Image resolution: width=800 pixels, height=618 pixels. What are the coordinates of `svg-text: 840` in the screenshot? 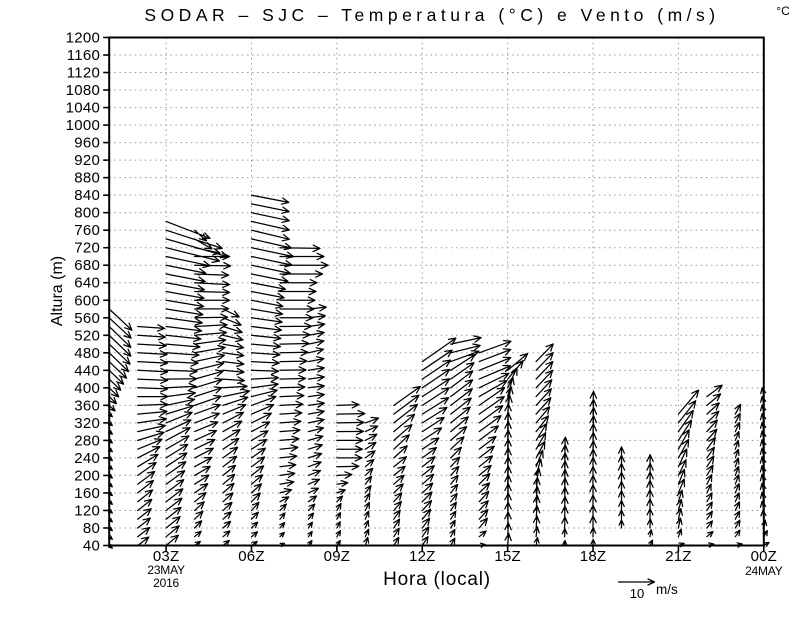 It's located at (87, 195).